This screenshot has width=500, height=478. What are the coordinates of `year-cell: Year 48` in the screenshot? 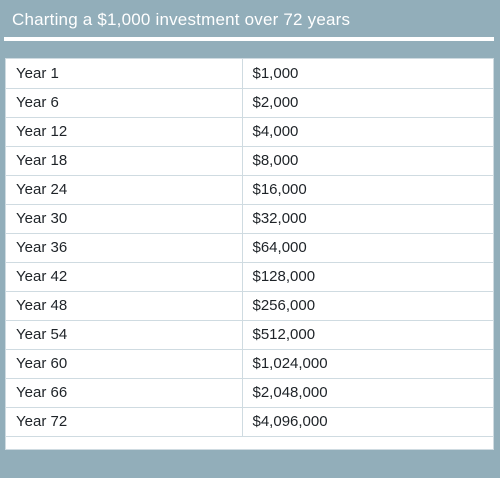 It's located at (124, 305).